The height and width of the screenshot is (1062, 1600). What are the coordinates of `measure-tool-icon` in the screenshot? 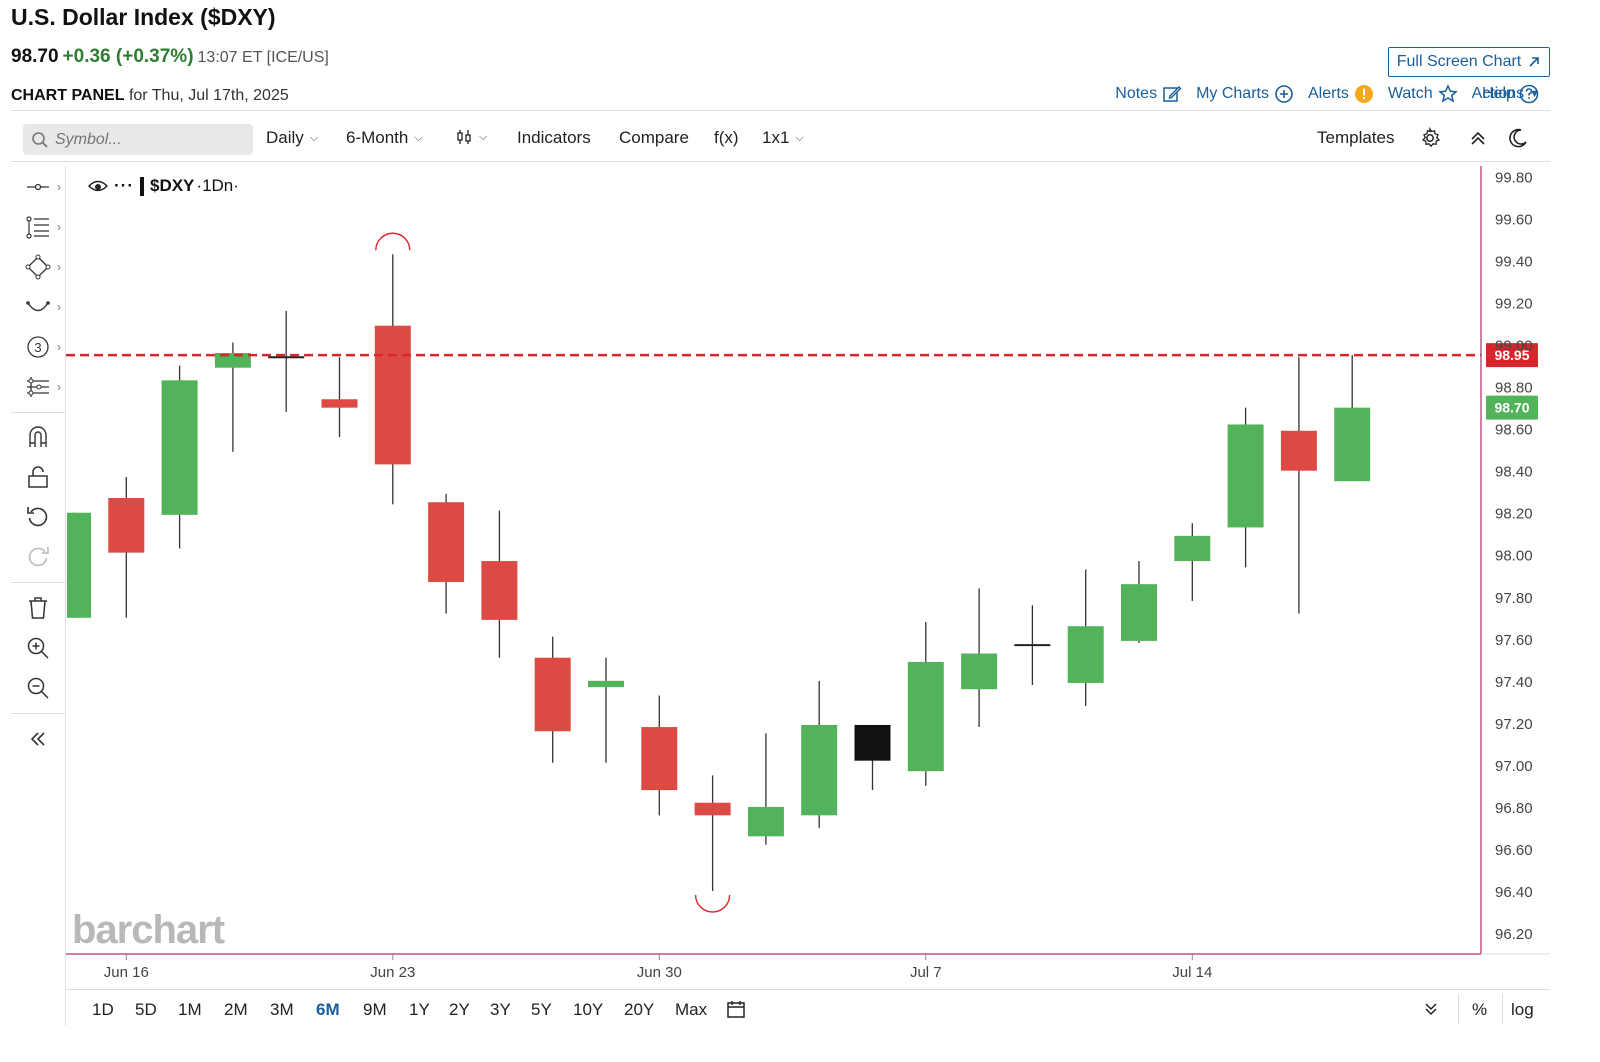 It's located at (38, 387).